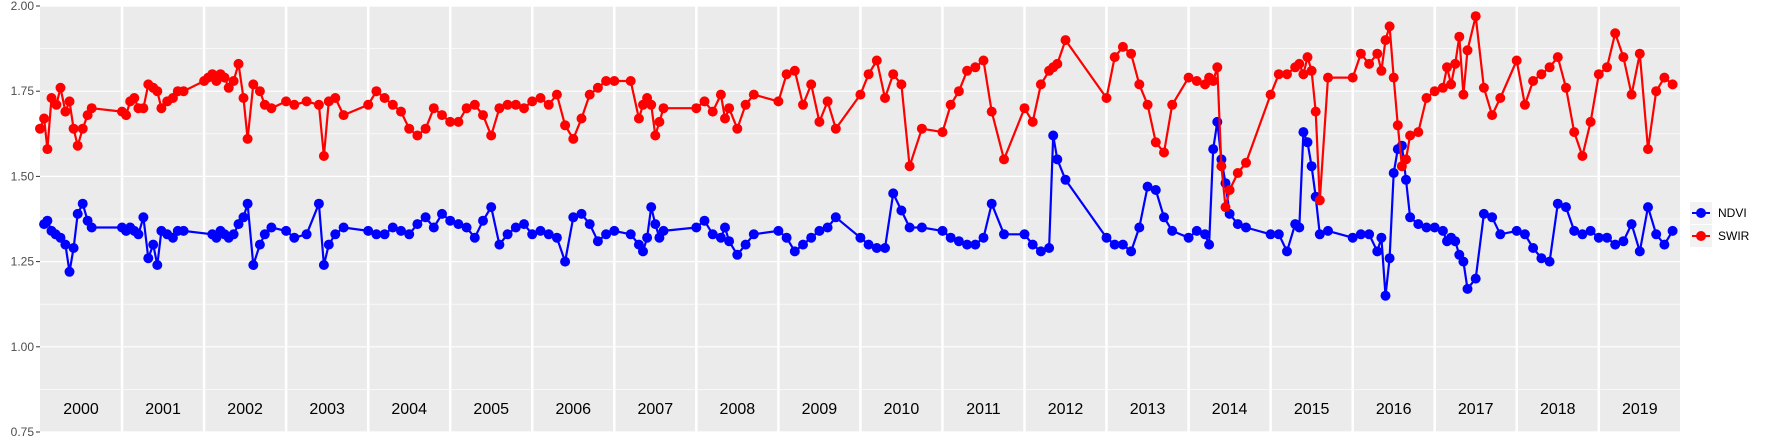 Image resolution: width=1773 pixels, height=442 pixels. What do you see at coordinates (23, 176) in the screenshot?
I see `y-tick-label: 1.50` at bounding box center [23, 176].